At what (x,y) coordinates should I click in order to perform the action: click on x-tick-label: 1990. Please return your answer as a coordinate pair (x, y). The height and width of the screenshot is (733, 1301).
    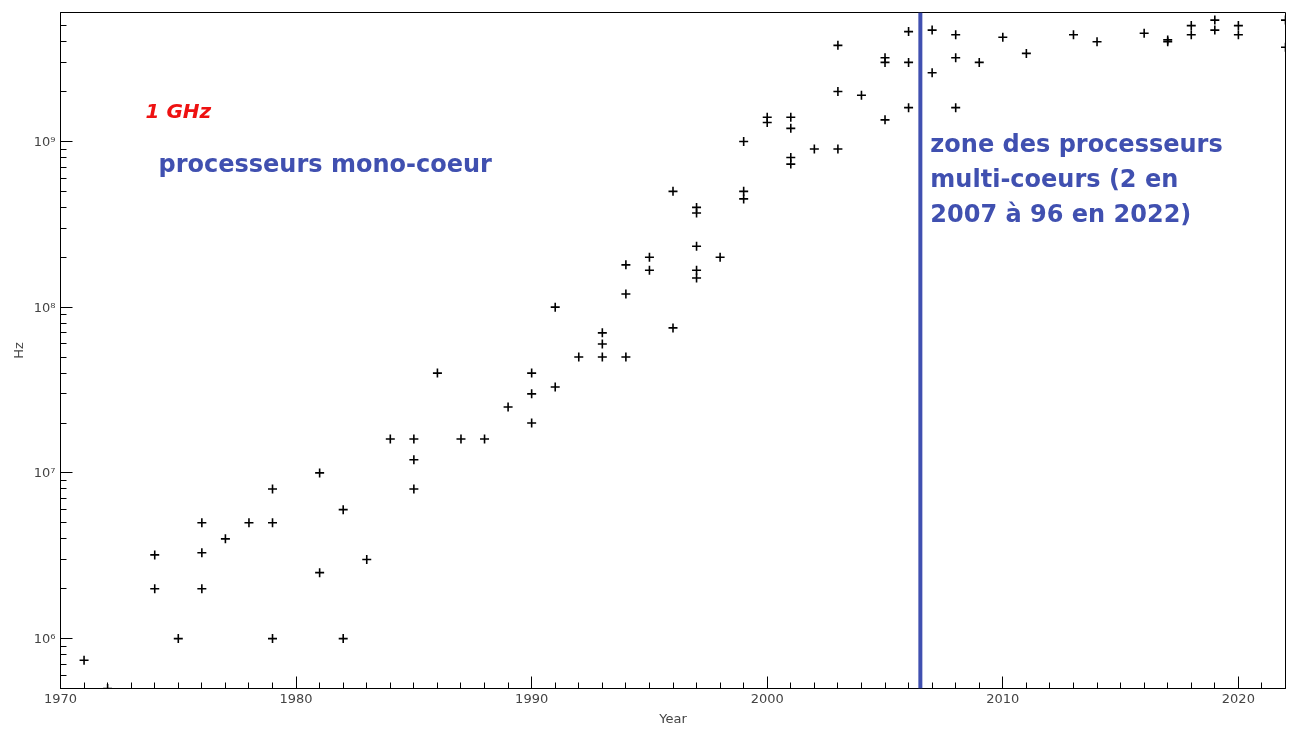
    Looking at the image, I should click on (532, 698).